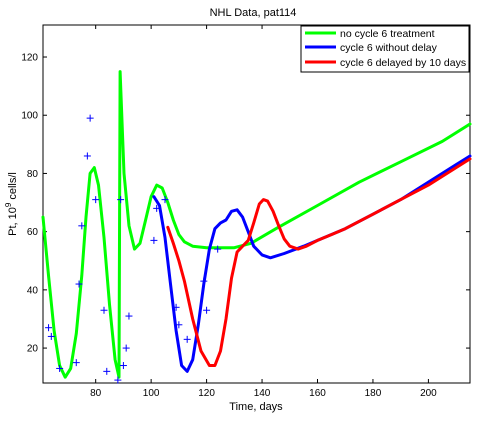 This screenshot has width=479, height=424. Describe the element at coordinates (428, 393) in the screenshot. I see `x-tick-label: 200` at that location.